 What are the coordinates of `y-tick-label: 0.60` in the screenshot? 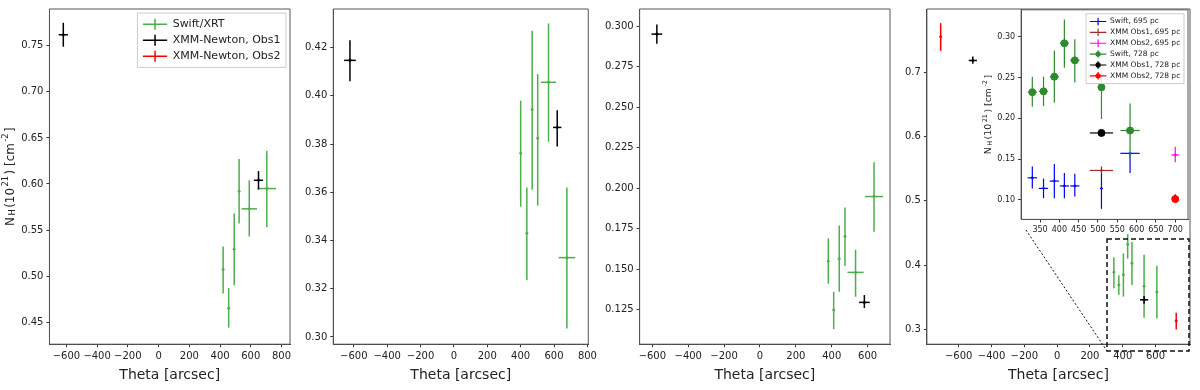 It's located at (32, 183).